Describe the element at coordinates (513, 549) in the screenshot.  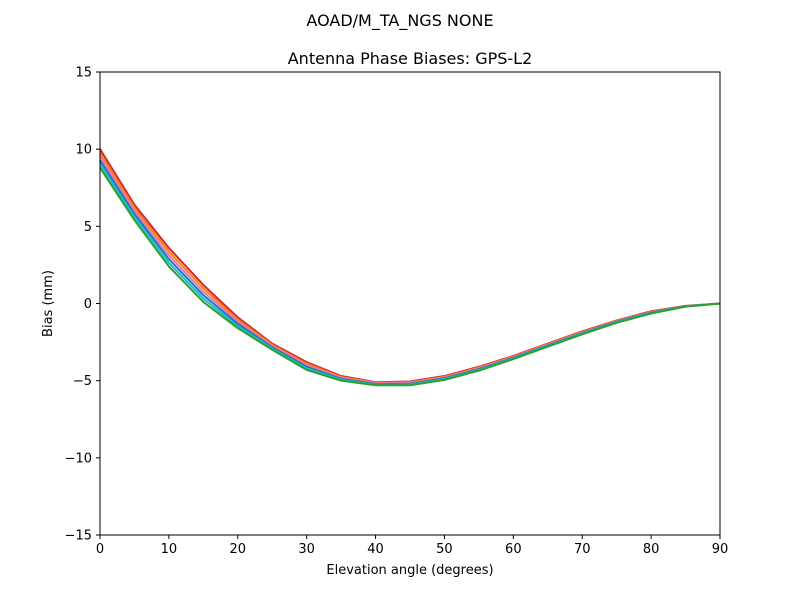
I see `x-tick-label: 60` at that location.